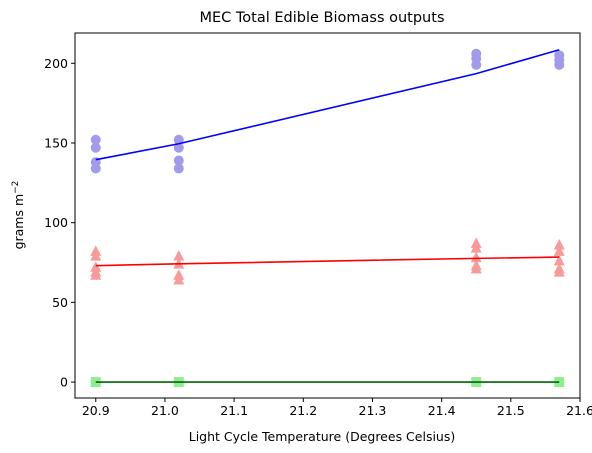  Describe the element at coordinates (327, 261) in the screenshot. I see `series-1-fit-line` at that location.